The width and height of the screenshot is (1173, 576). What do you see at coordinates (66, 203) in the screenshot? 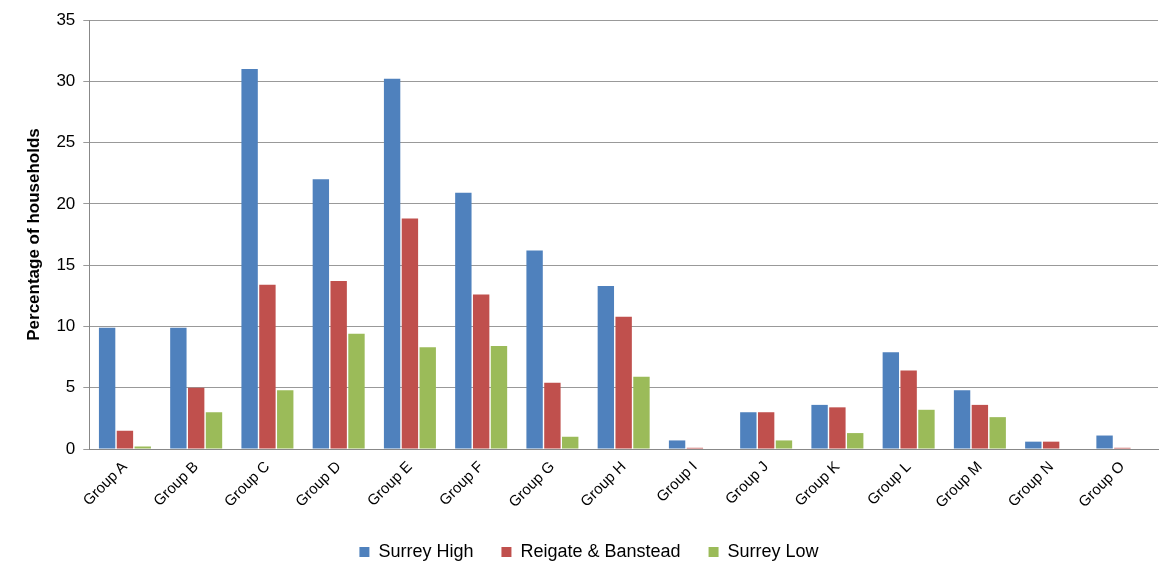
I see `y-tick-label: 20` at bounding box center [66, 203].